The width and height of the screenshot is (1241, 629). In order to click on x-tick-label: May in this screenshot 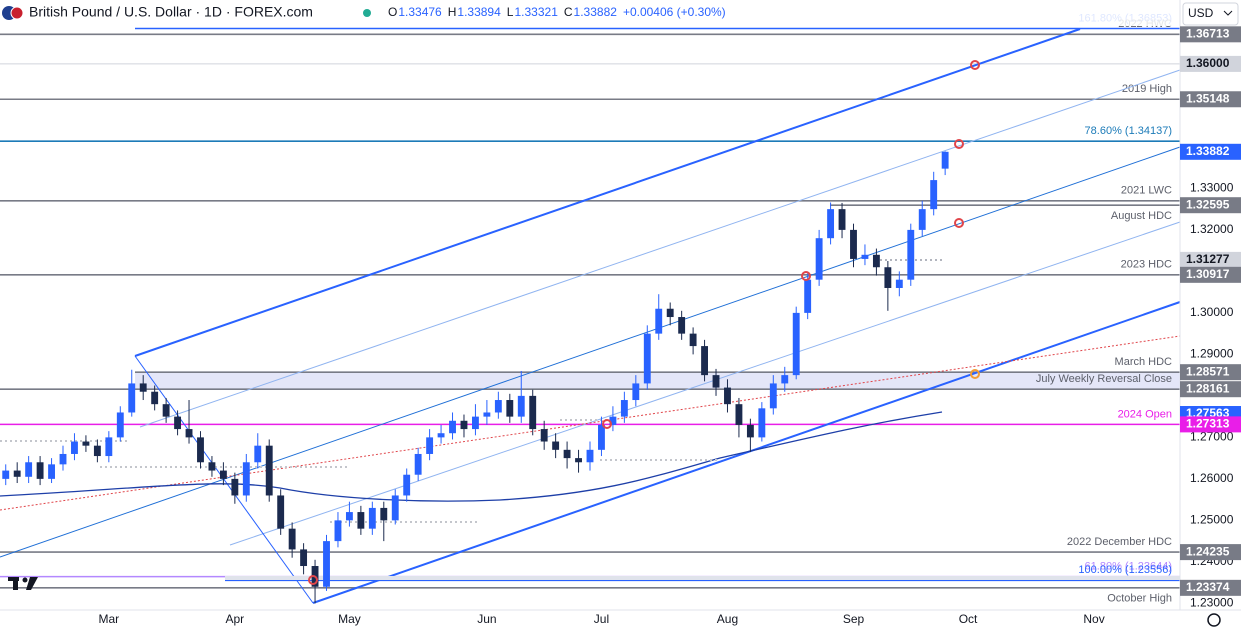, I will do `click(349, 619)`.